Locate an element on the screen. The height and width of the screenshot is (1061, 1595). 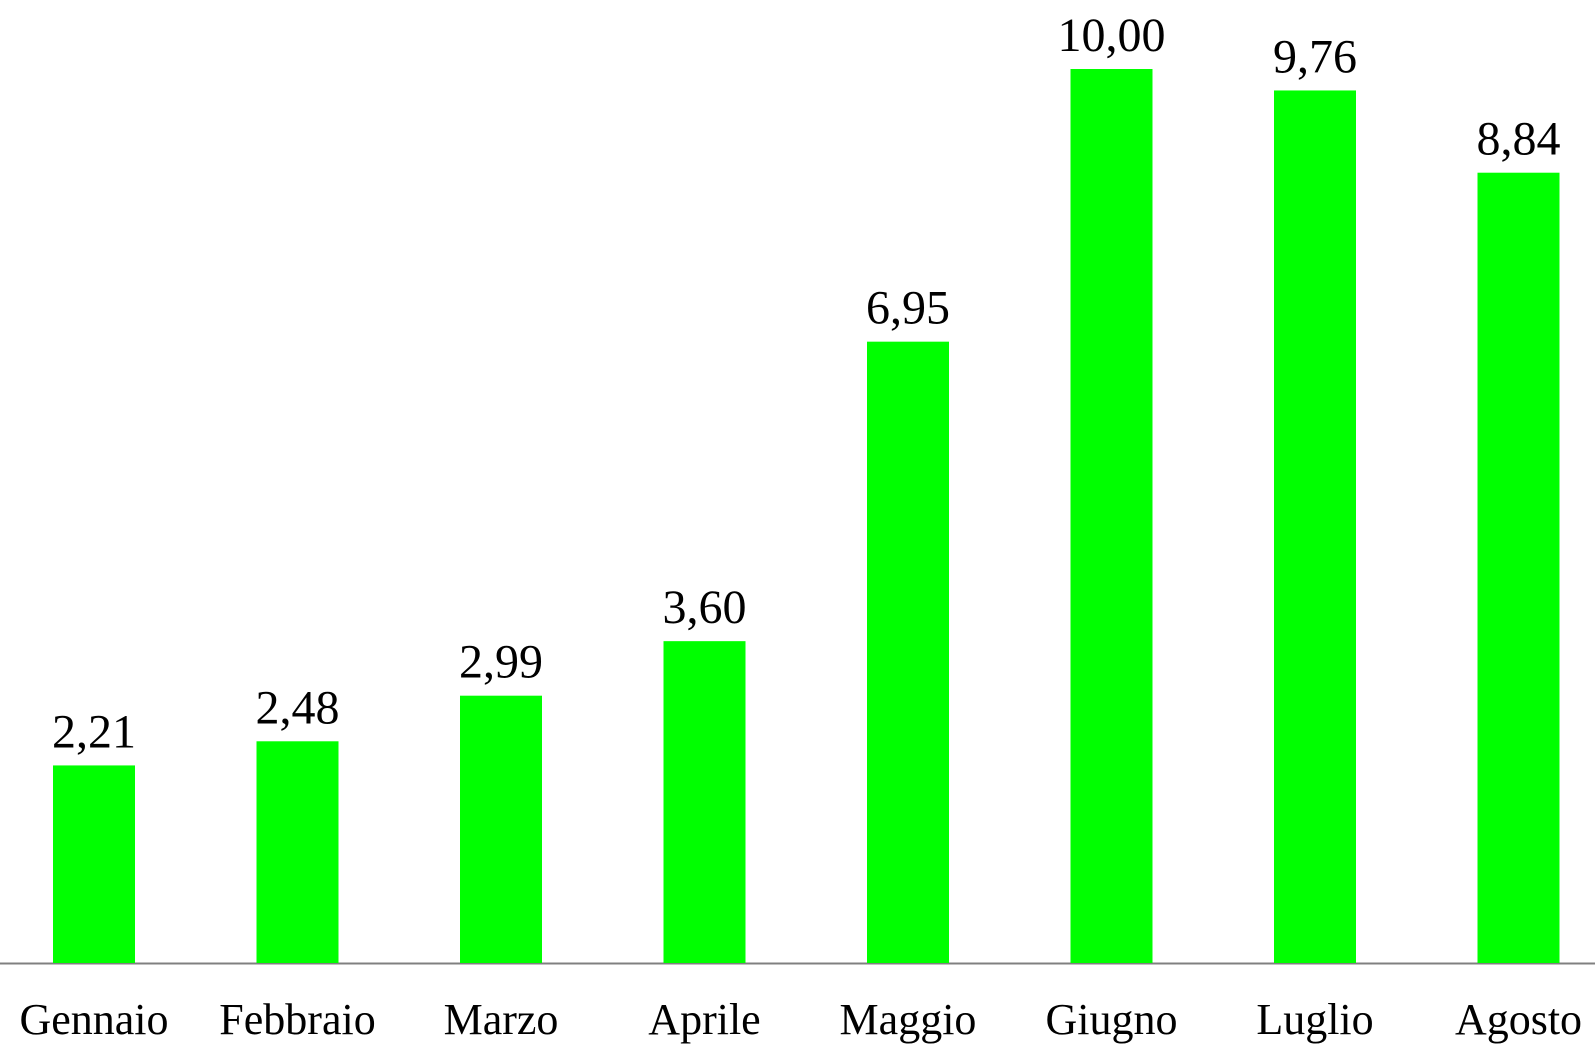
bar-value-label: 2,48 is located at coordinates (298, 707).